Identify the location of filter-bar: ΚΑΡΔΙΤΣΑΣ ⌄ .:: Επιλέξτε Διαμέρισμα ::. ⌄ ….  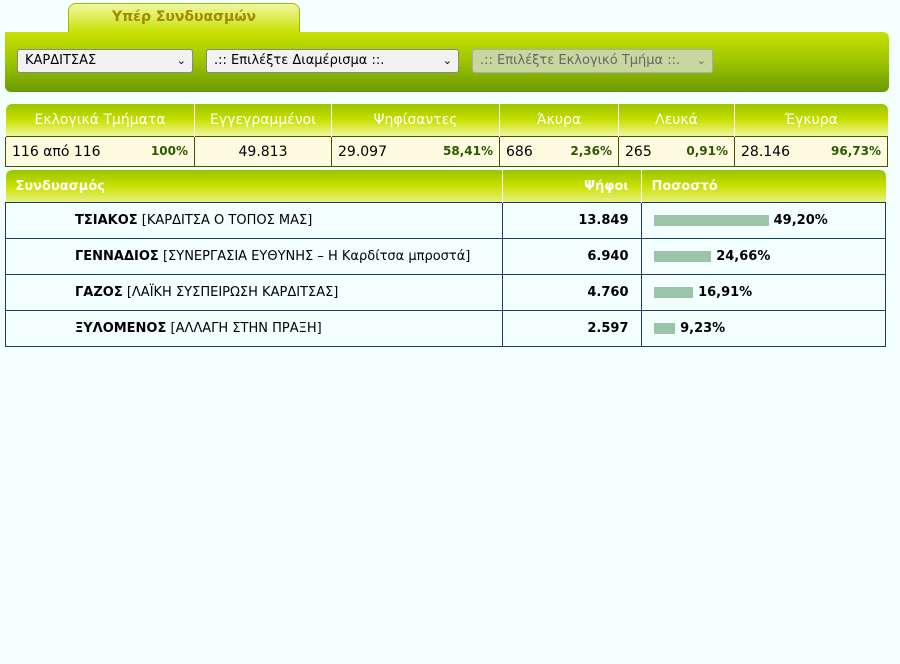
(447, 62).